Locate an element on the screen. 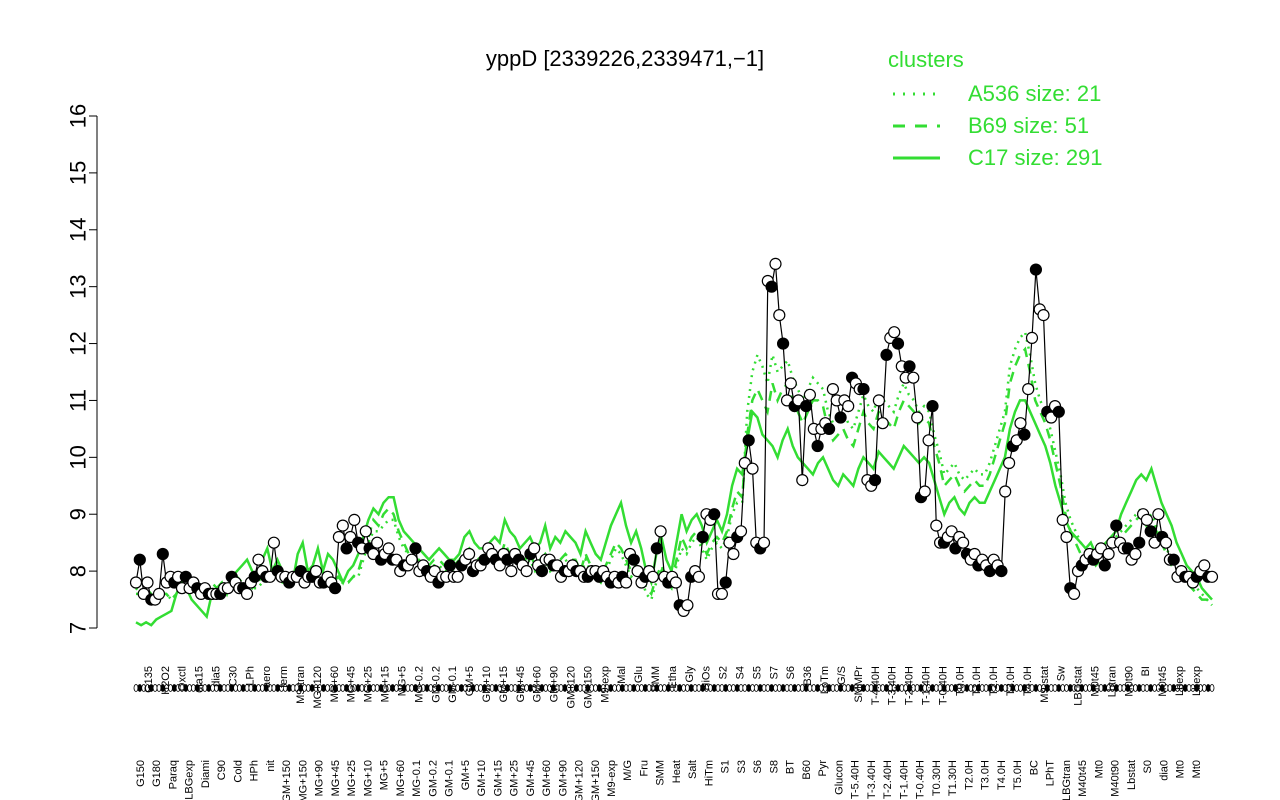 The image size is (1280, 800). x-tick-label-lower: T5.0H is located at coordinates (1018, 775).